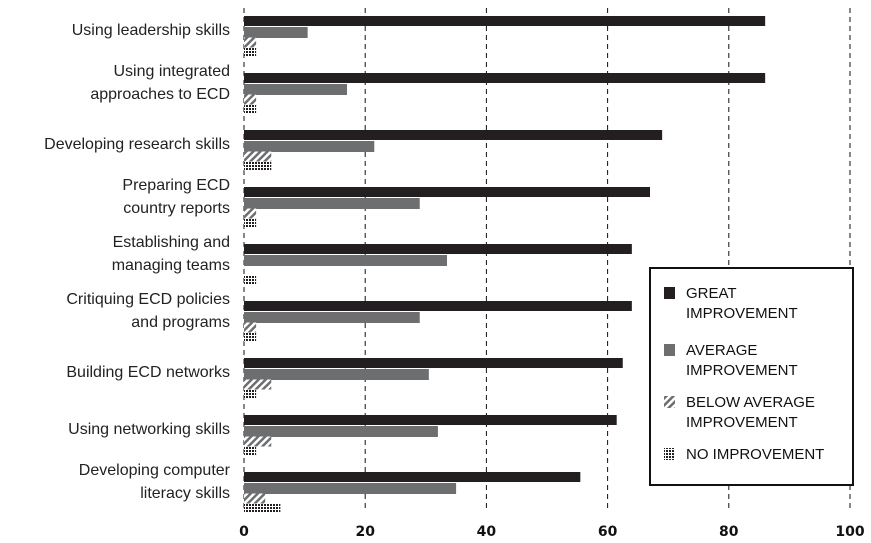  What do you see at coordinates (160, 83) in the screenshot?
I see `category-label: Using integrated approaches to ECD` at bounding box center [160, 83].